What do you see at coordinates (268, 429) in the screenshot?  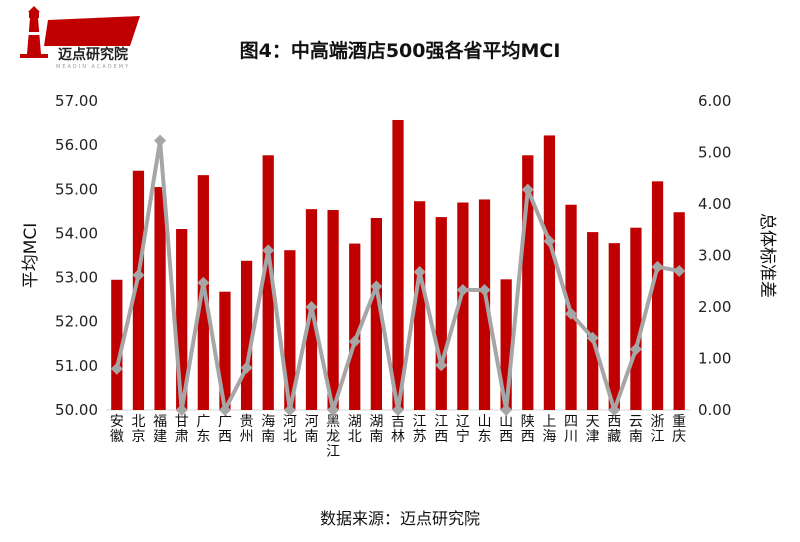 I see `category-label: 海南` at bounding box center [268, 429].